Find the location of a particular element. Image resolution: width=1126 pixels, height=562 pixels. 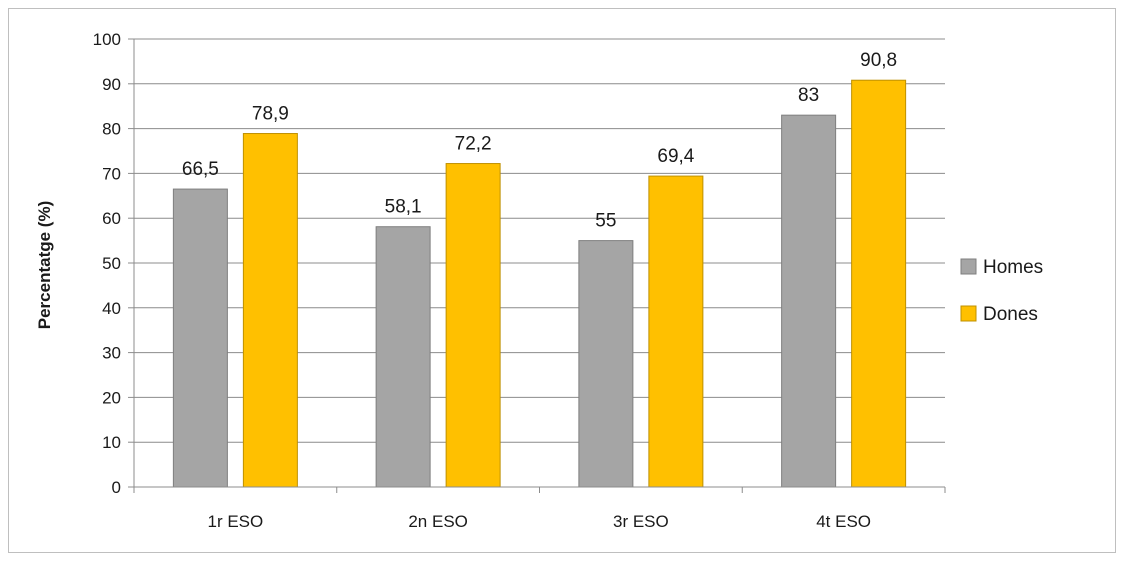

y-axis-ticks: 0 10 20 30 40 50 60 70 80 90 100 is located at coordinates (113, 263).